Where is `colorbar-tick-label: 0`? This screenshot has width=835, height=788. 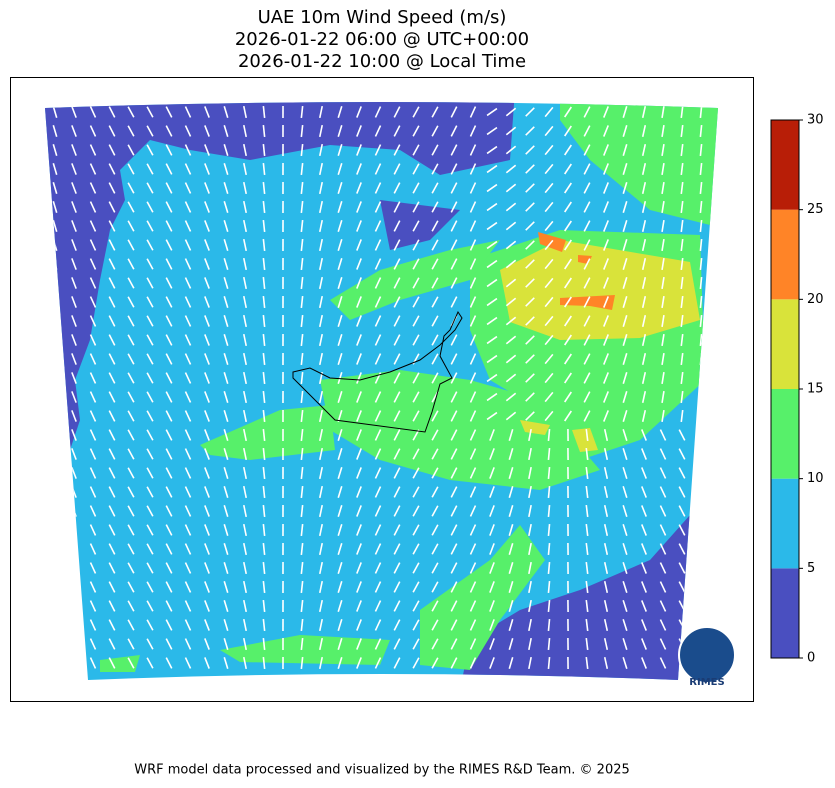 colorbar-tick-label: 0 is located at coordinates (811, 658).